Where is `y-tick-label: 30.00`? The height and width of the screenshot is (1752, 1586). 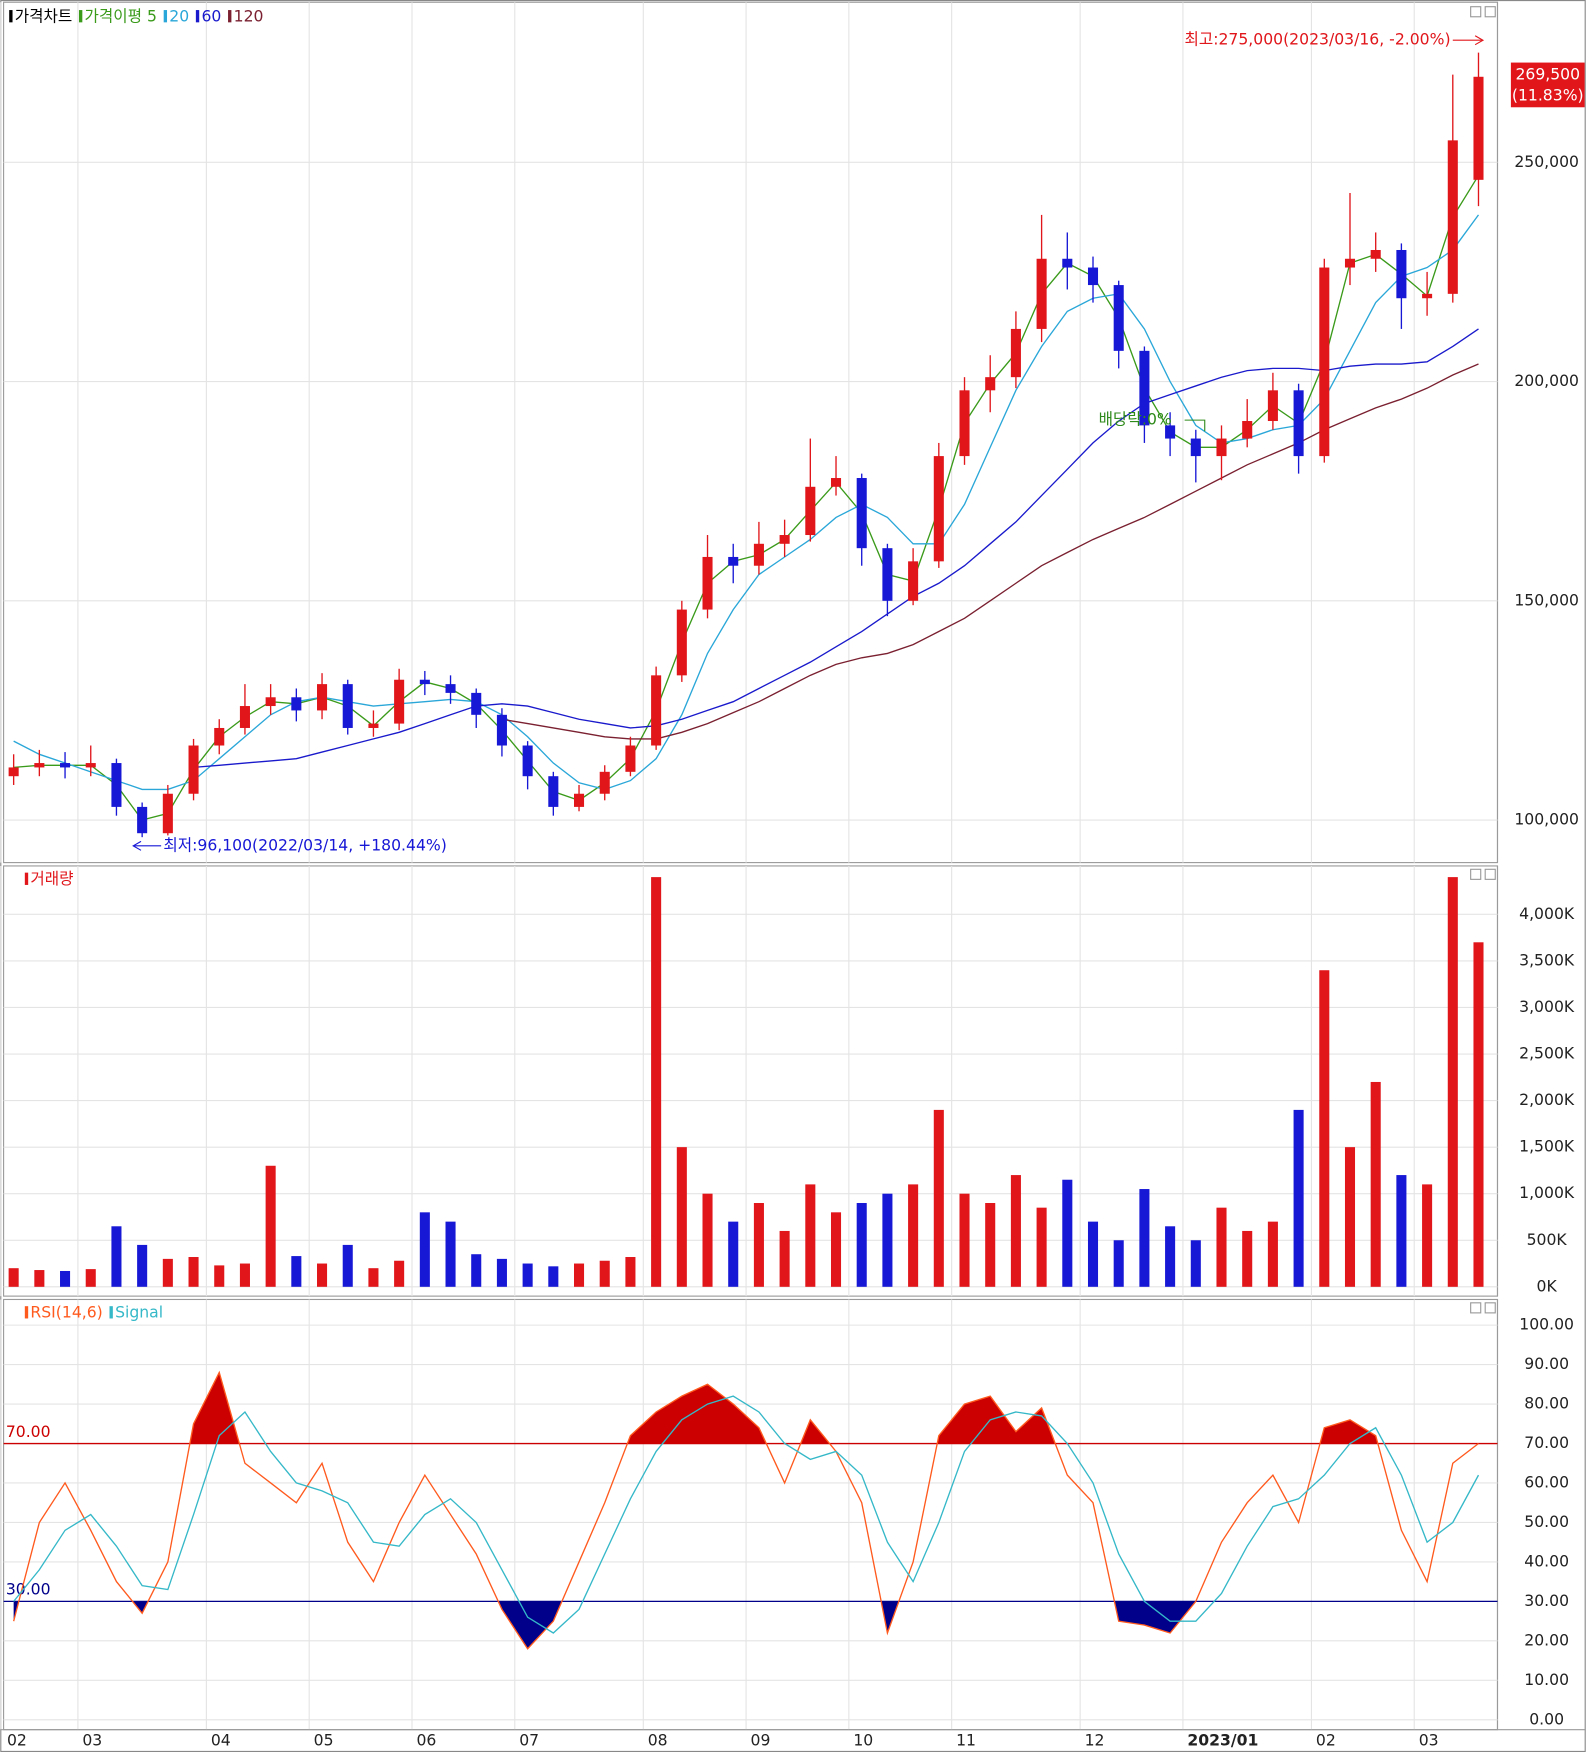
y-tick-label: 30.00 is located at coordinates (1546, 1600).